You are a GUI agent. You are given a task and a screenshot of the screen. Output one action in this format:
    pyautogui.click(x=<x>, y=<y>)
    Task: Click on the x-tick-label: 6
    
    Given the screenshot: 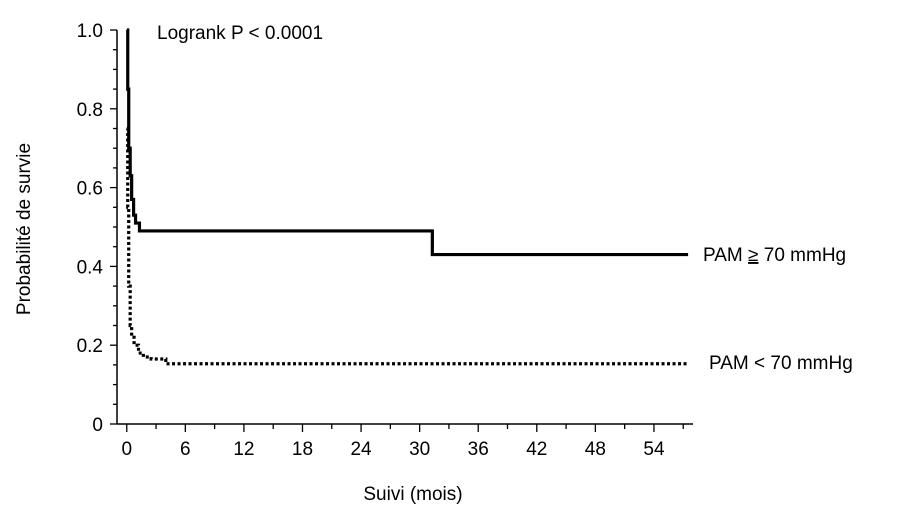 What is the action you would take?
    pyautogui.click(x=185, y=449)
    